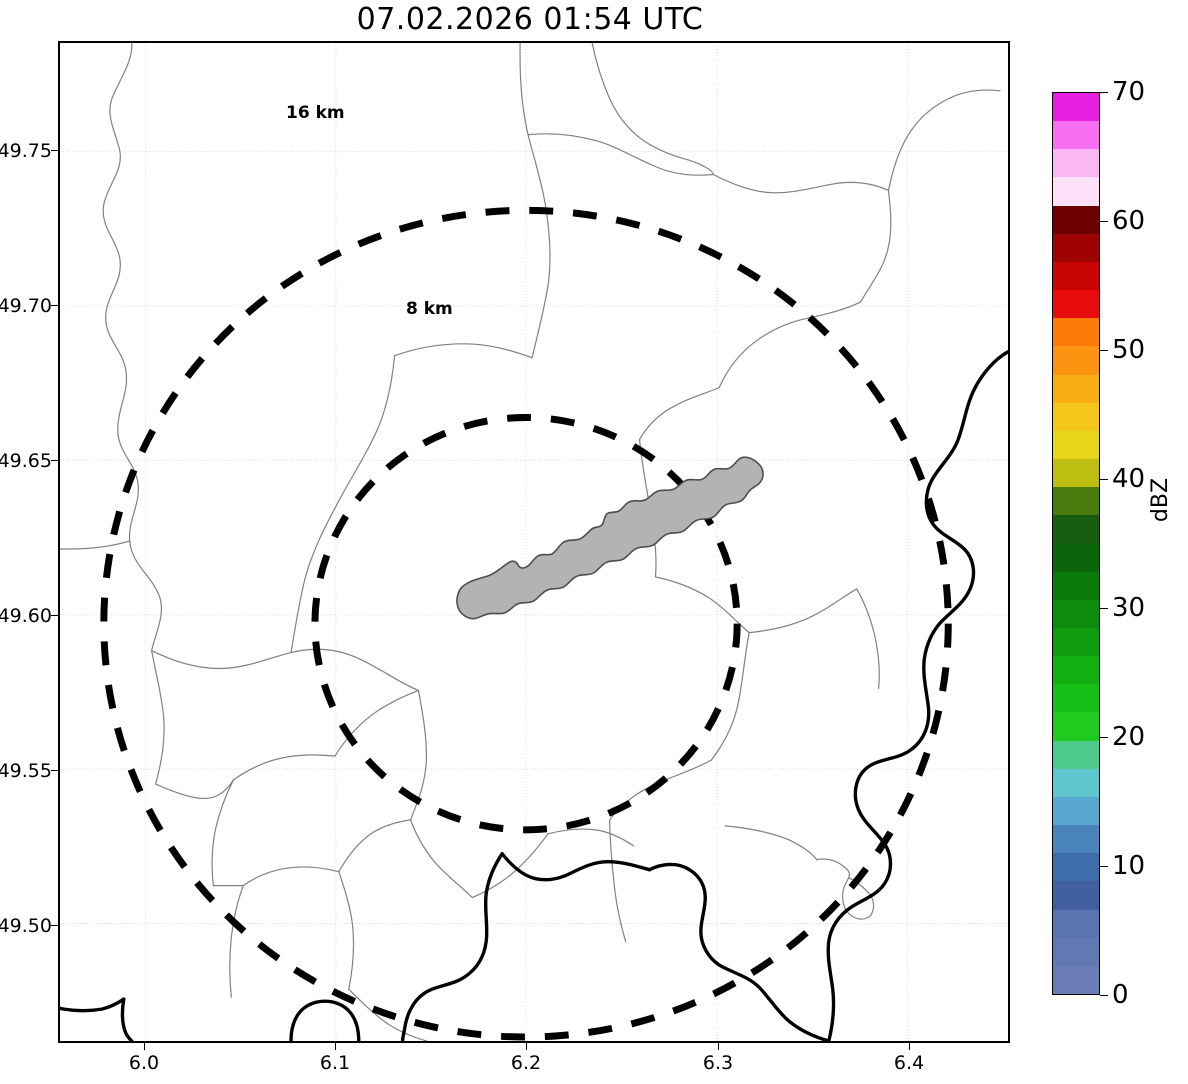  I want to click on ytick-label: 49.70, so click(26, 306).